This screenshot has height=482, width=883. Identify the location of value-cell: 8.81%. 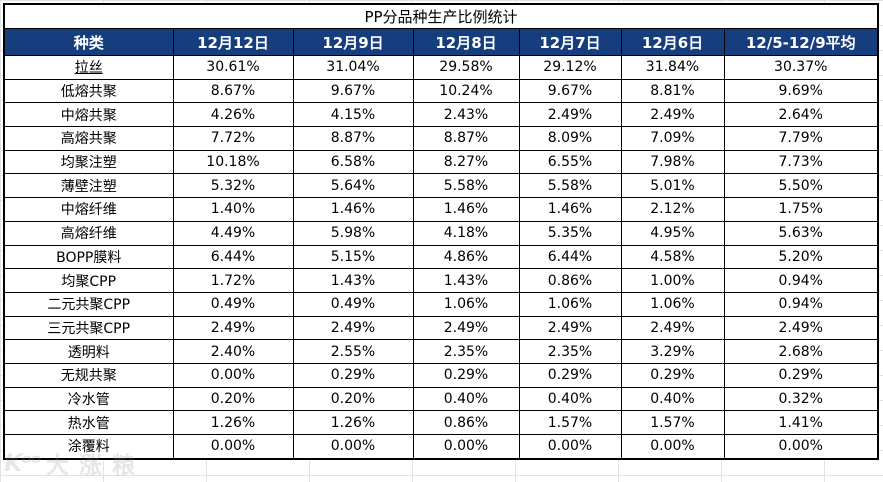
(672, 91).